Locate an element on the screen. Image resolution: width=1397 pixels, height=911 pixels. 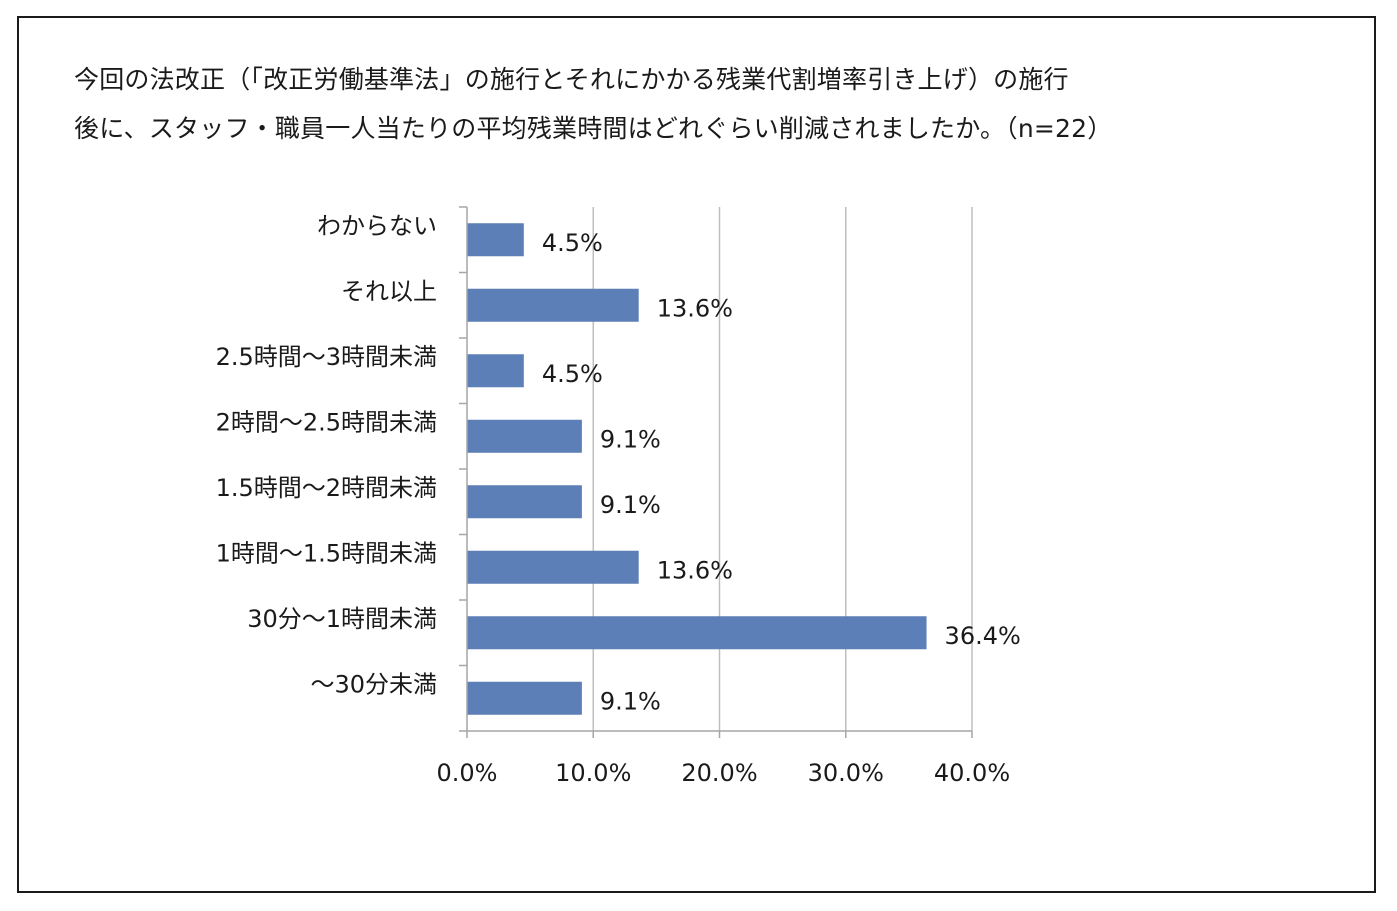
x-tick-label: 40.0% is located at coordinates (972, 773).